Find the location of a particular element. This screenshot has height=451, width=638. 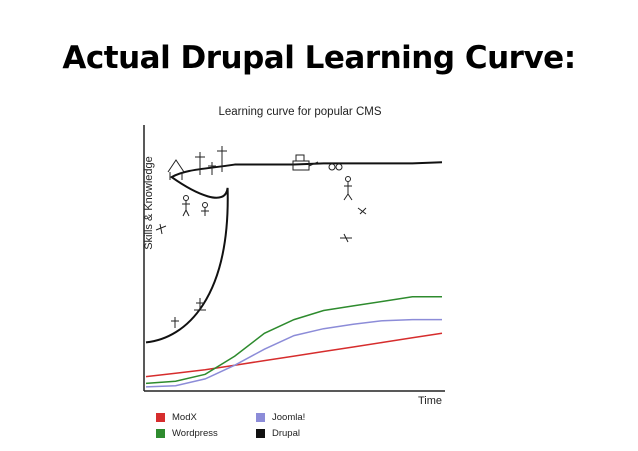

series-line-modx is located at coordinates (294, 355).